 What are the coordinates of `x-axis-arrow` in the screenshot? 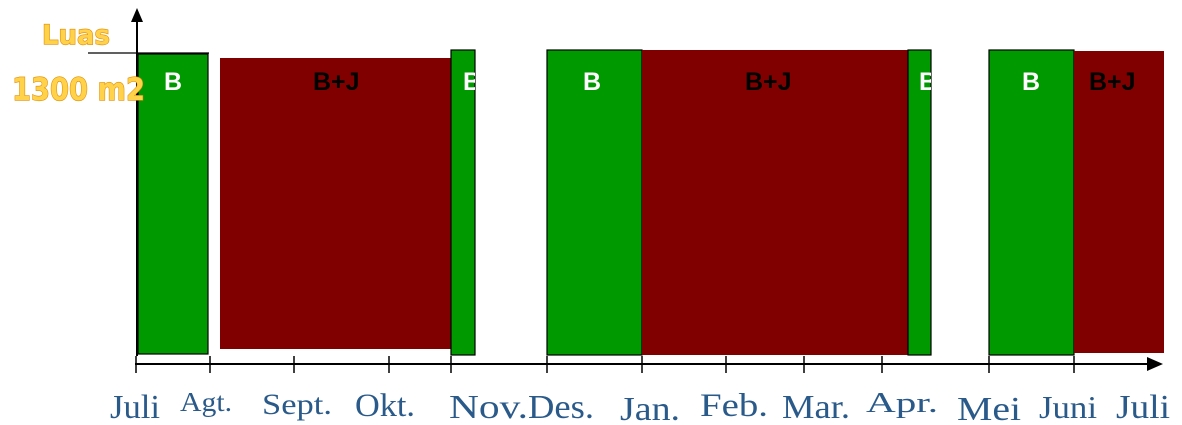 It's located at (1155, 364).